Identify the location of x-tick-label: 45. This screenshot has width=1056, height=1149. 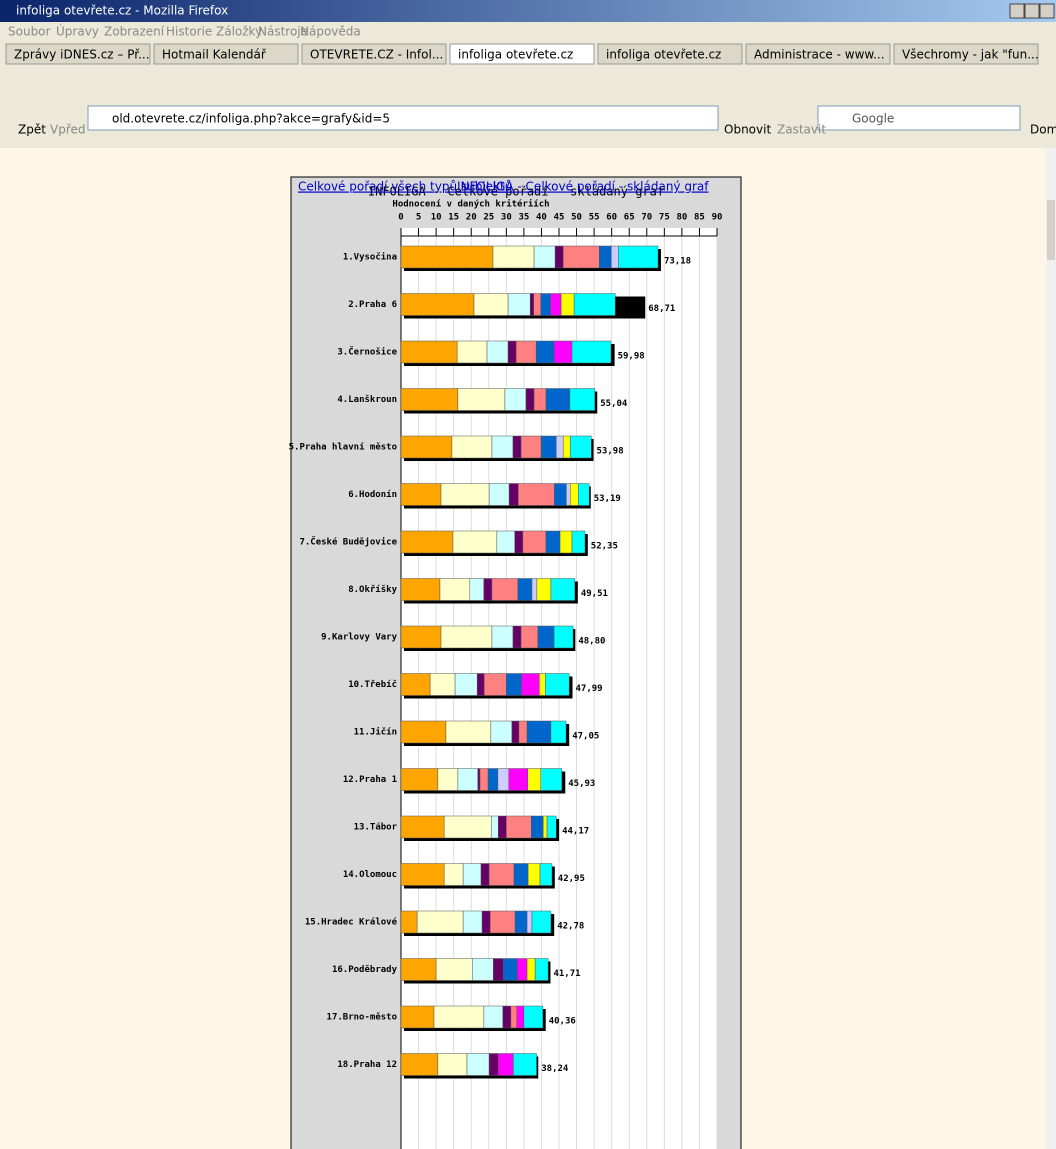
(559, 218).